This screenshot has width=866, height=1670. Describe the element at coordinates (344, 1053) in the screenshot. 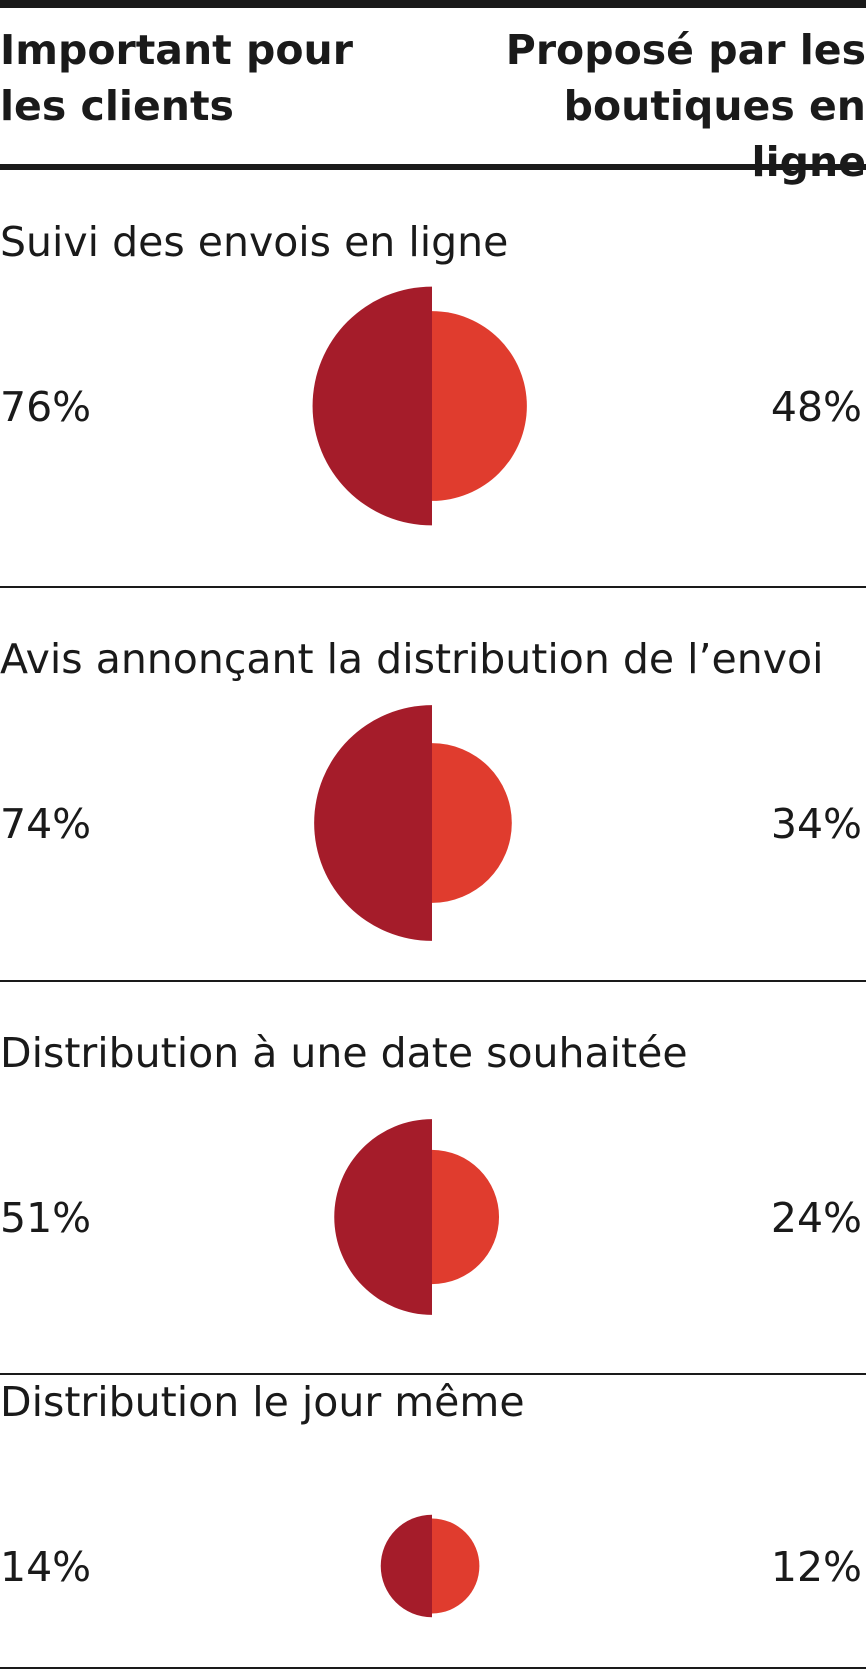

I see `category-label: Distribution à une date souhaitée` at that location.